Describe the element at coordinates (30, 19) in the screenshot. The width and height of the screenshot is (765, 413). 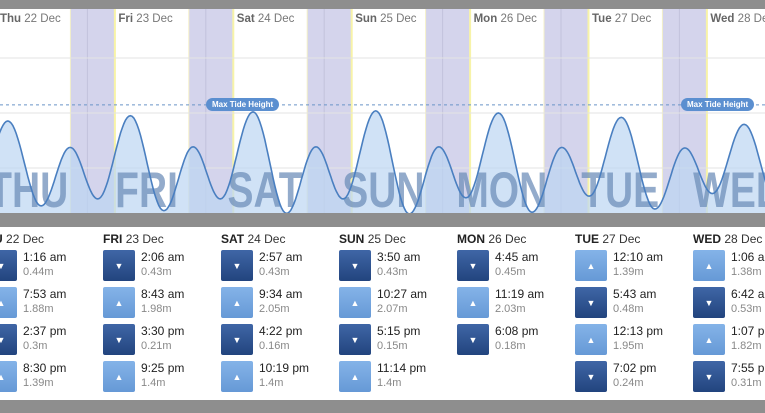
I see `day-label: Thu 22 Dec` at that location.